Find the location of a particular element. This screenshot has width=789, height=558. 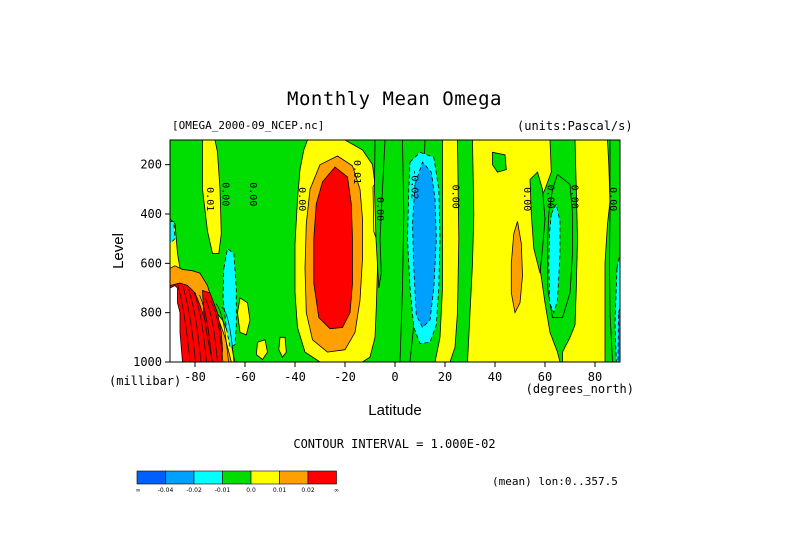

colorbar-label: -0.01 is located at coordinates (223, 490).